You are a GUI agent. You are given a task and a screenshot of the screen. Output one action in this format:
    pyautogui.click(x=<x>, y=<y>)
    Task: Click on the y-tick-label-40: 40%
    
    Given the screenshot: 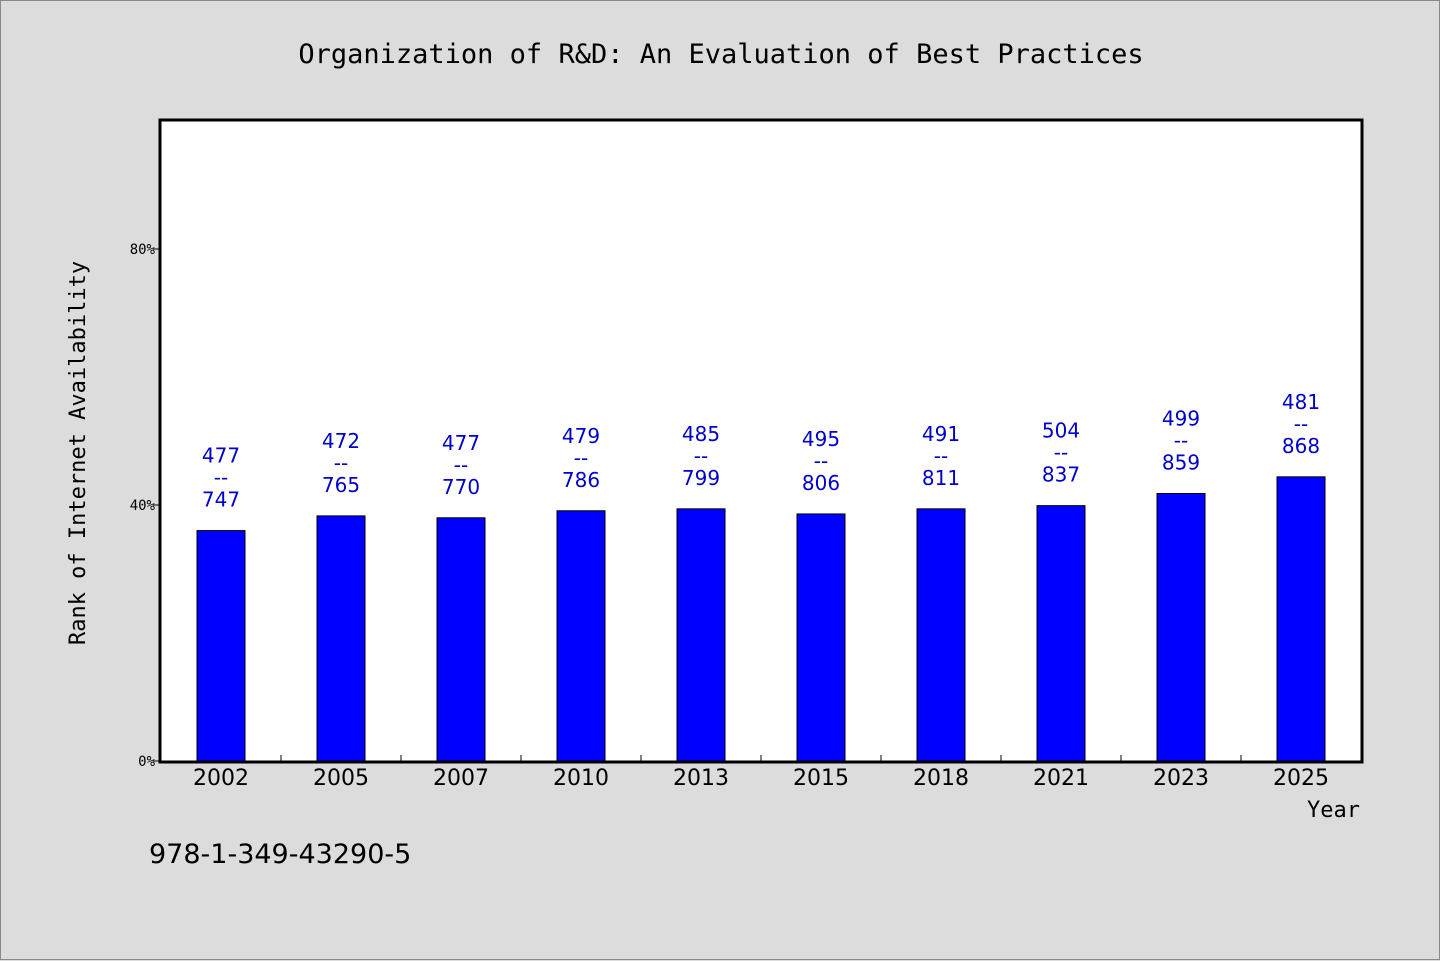 What is the action you would take?
    pyautogui.click(x=143, y=506)
    